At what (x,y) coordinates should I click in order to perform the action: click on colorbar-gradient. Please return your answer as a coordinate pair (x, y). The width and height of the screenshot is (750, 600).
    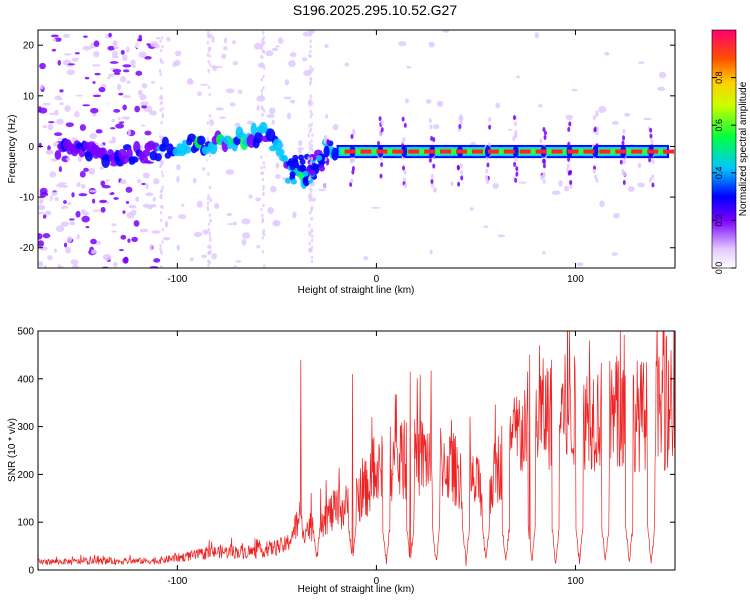
    Looking at the image, I should click on (724, 149).